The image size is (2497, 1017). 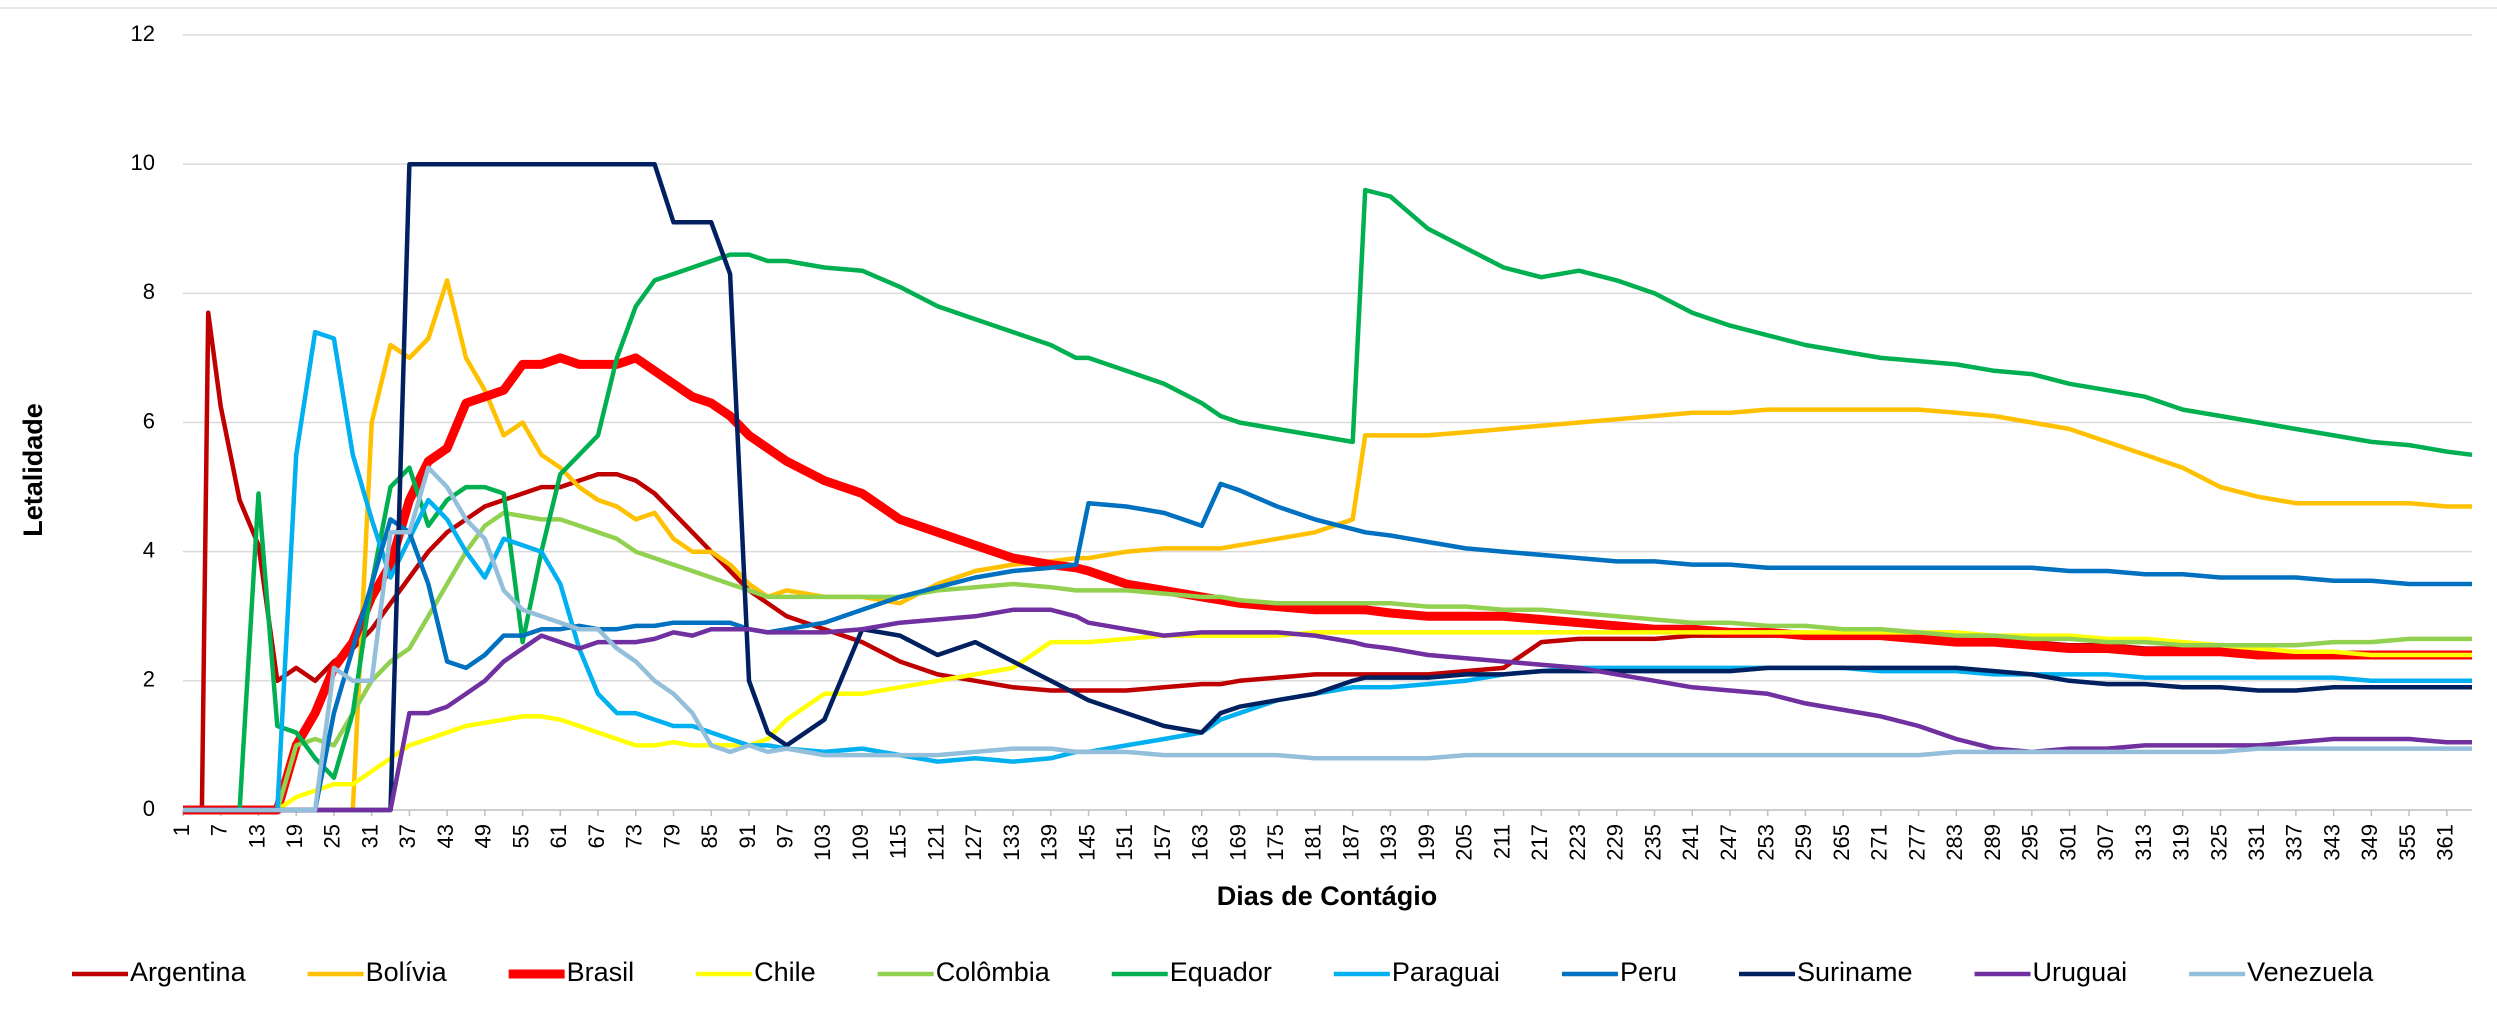 I want to click on legend-label: Chile, so click(x=785, y=972).